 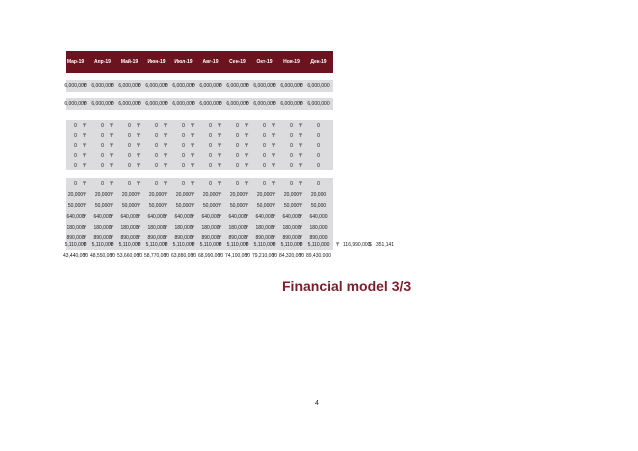 I want to click on total-value: 116,990,000, so click(x=357, y=245).